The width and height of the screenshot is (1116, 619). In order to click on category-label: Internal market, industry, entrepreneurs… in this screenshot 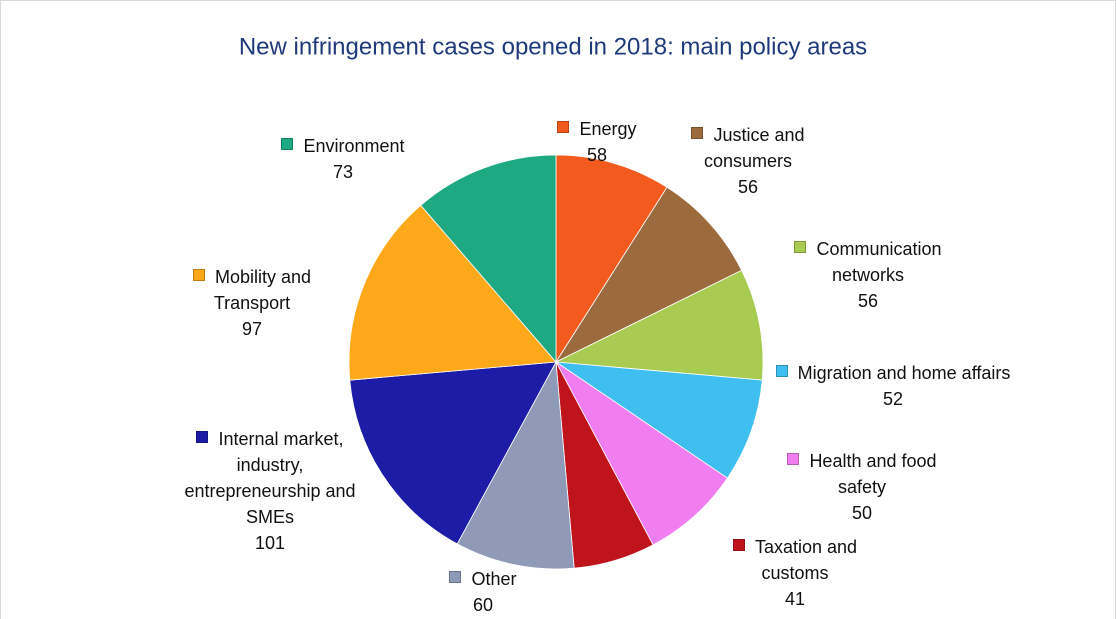, I will do `click(270, 478)`.